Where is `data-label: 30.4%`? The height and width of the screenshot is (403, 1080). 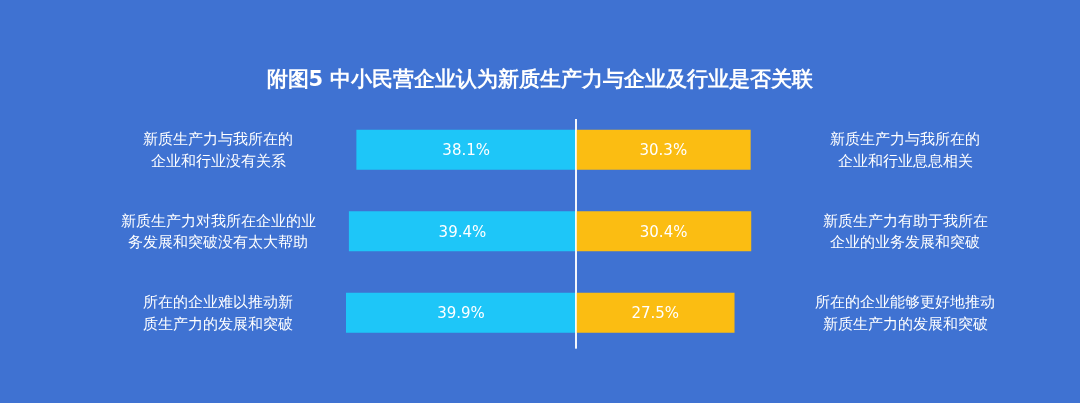 data-label: 30.4% is located at coordinates (663, 231).